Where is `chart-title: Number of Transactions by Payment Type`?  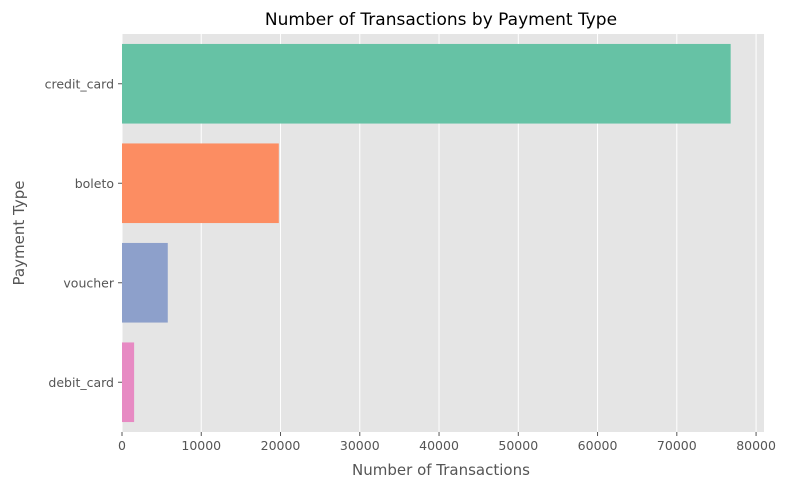
chart-title: Number of Transactions by Payment Type is located at coordinates (441, 20).